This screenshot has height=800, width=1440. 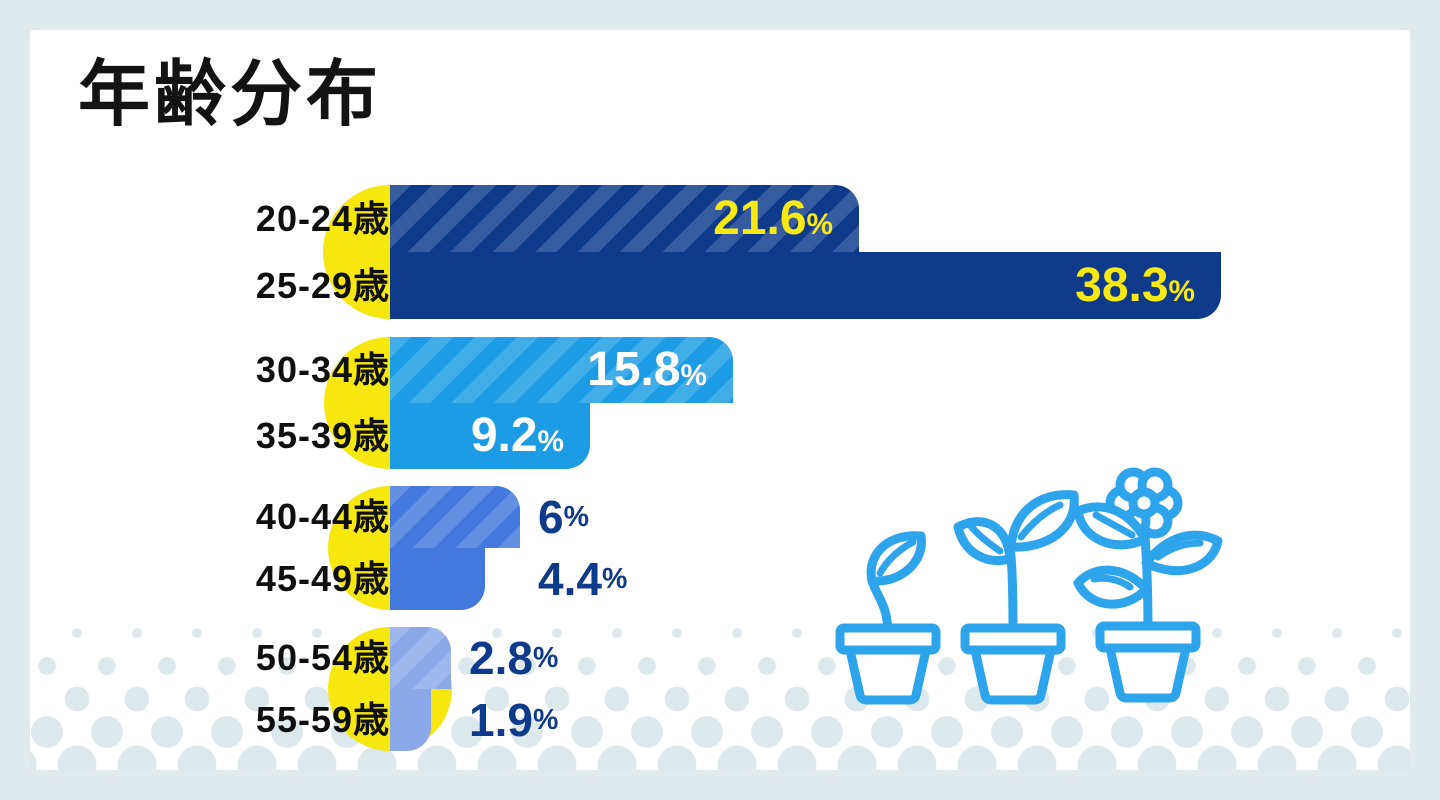 I want to click on category-label-45-49: 45-49歳, so click(x=322, y=578).